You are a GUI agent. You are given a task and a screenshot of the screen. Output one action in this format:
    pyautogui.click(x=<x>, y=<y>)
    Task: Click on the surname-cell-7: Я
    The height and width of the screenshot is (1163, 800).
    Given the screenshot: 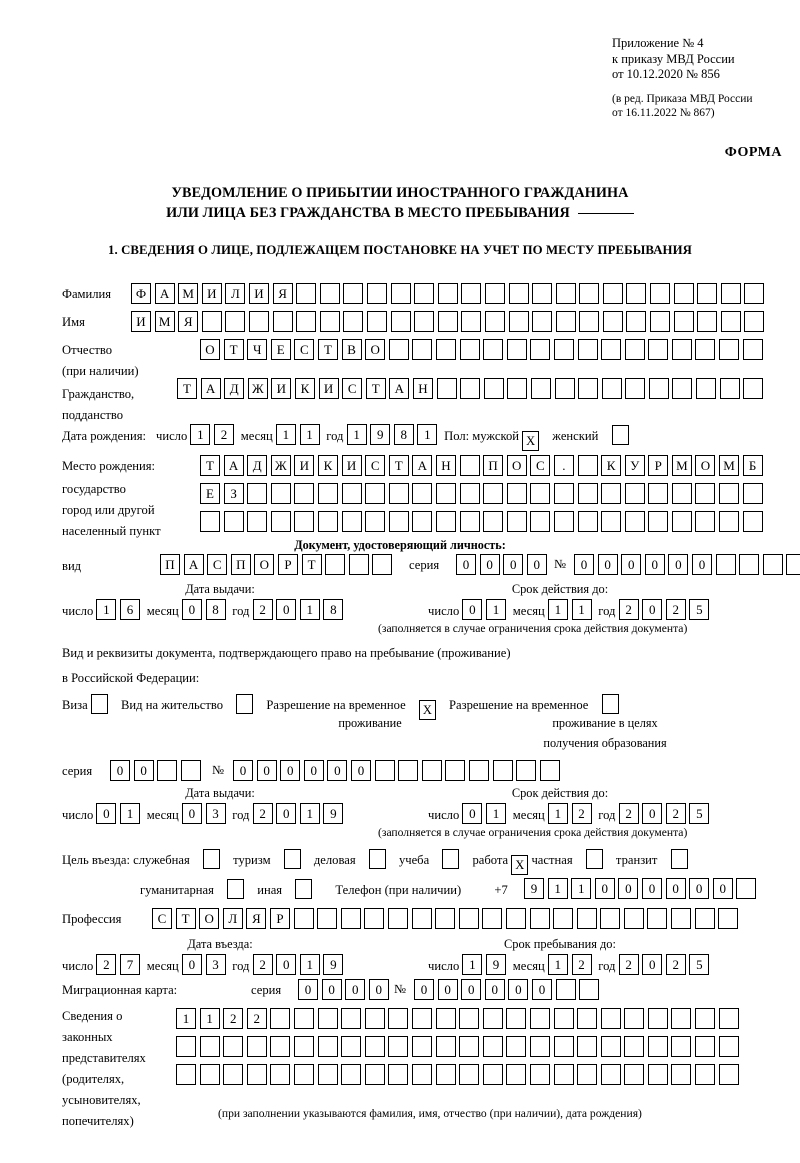 What is the action you would take?
    pyautogui.click(x=282, y=293)
    